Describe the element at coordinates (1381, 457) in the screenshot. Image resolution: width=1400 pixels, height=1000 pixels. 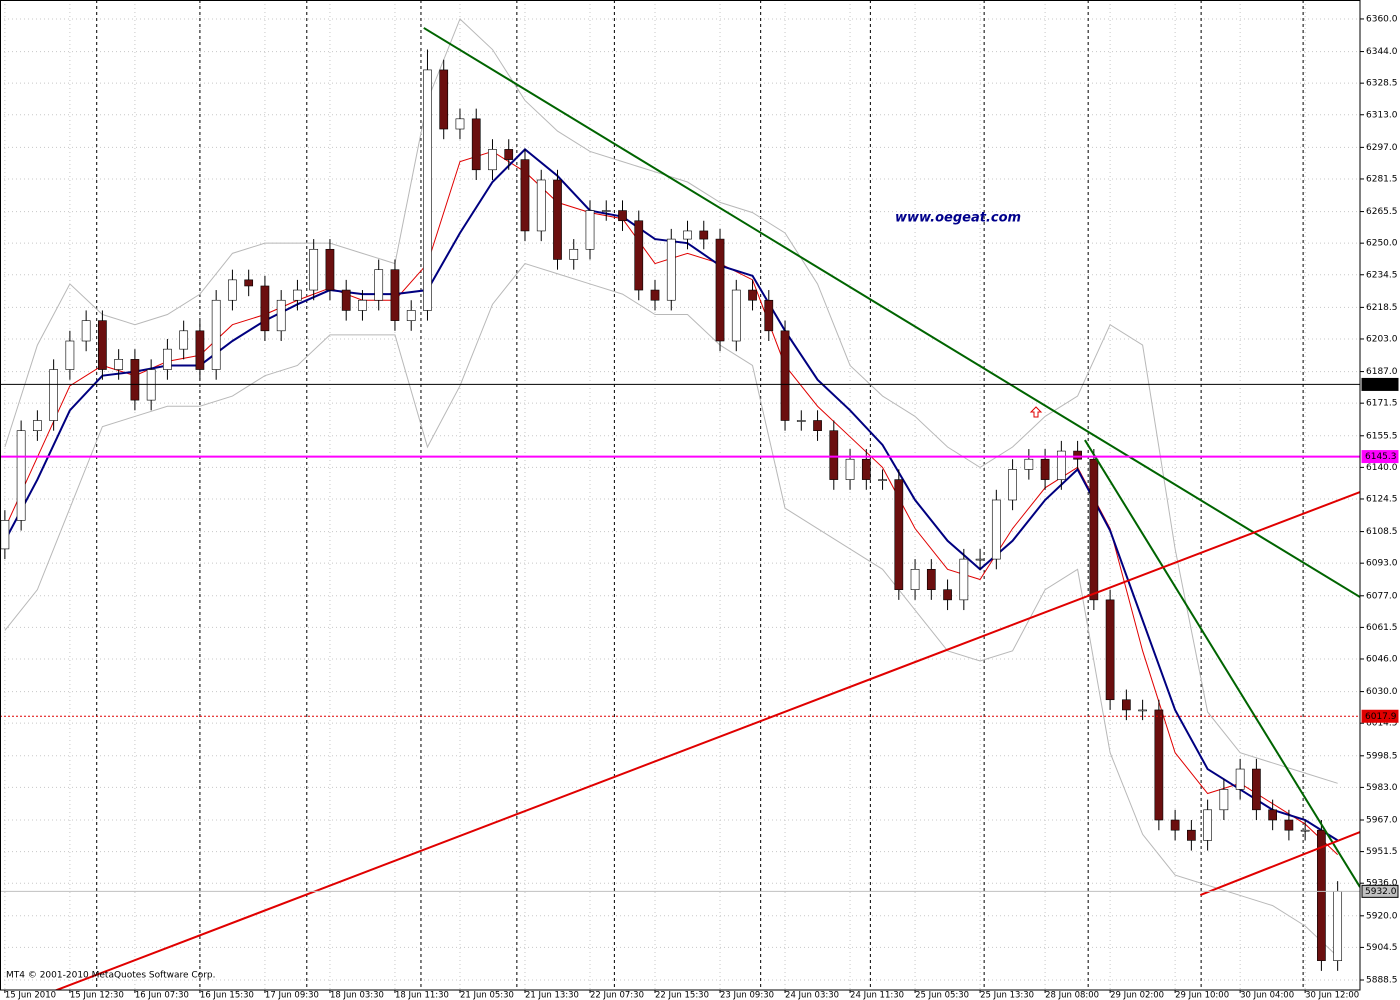
I see `price-label: 6145.3` at that location.